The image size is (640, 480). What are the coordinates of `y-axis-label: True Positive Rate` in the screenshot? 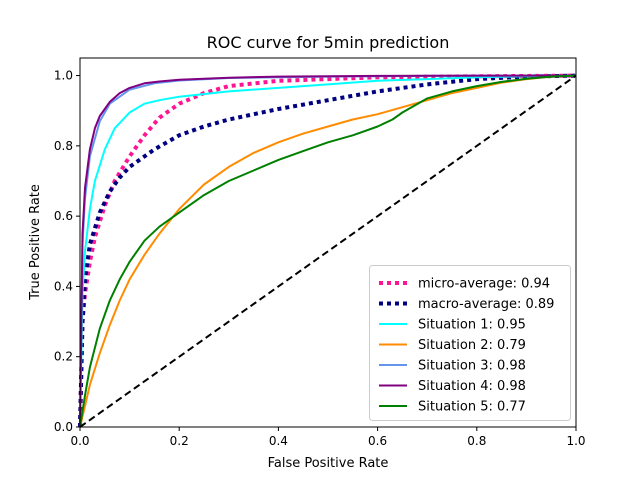 It's located at (35, 242).